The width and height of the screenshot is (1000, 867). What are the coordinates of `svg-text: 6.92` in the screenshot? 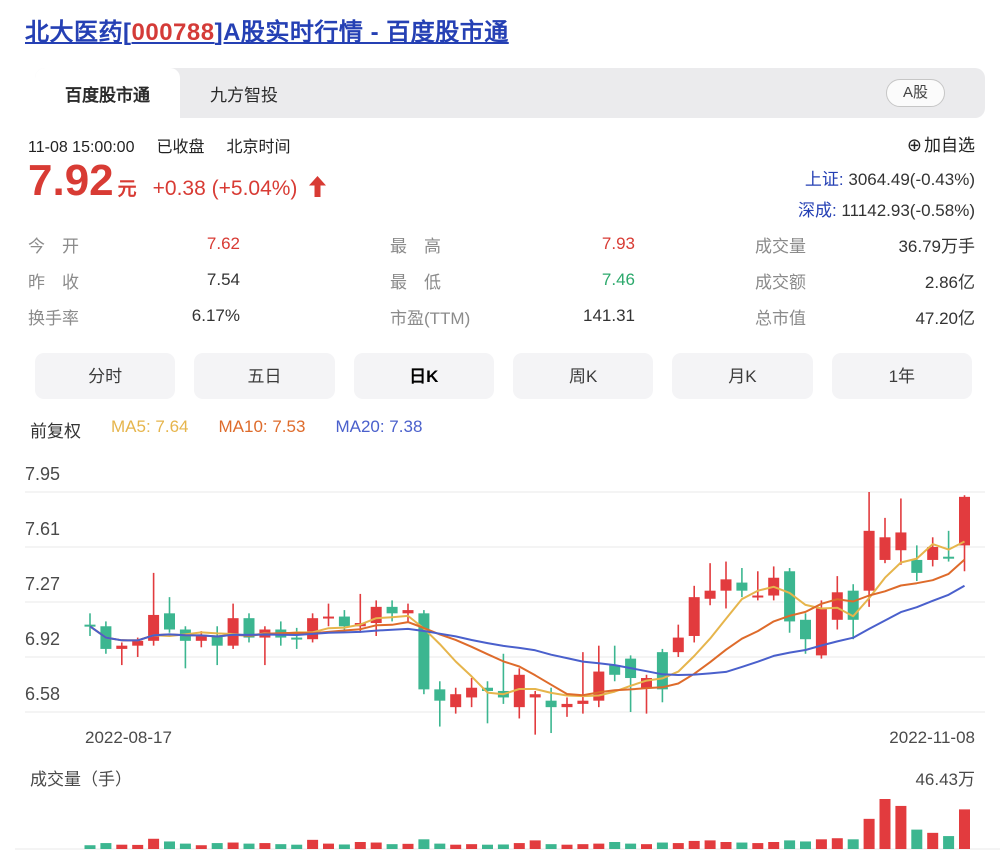 It's located at (42, 639).